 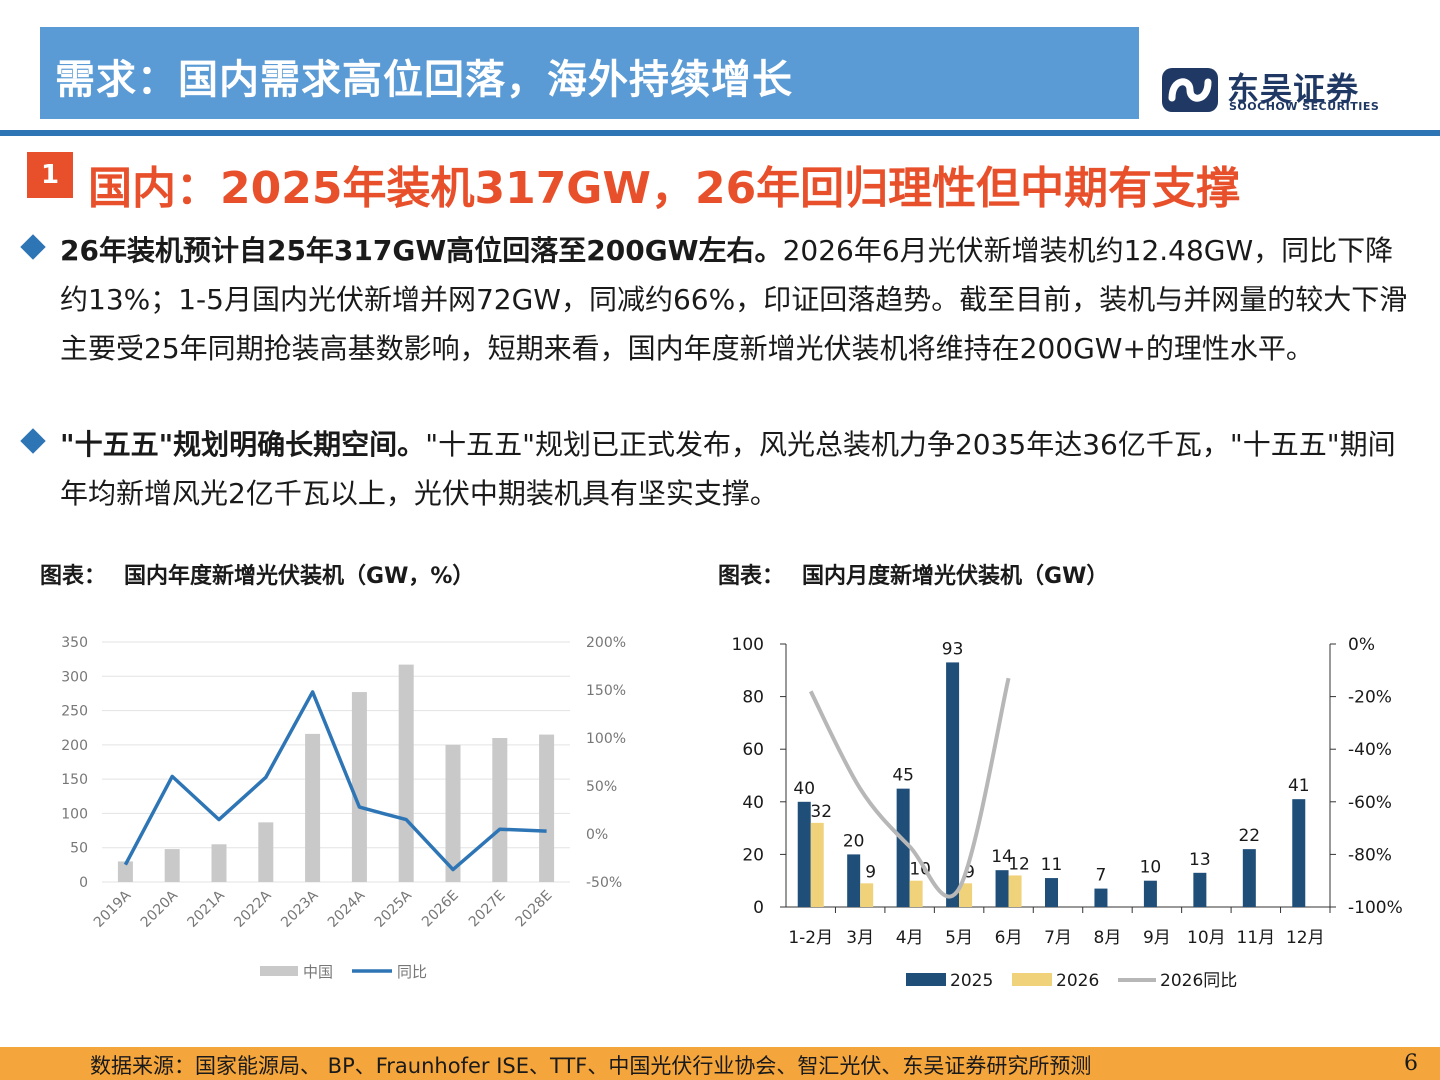 What do you see at coordinates (83, 883) in the screenshot?
I see `y-left-tick: 0` at bounding box center [83, 883].